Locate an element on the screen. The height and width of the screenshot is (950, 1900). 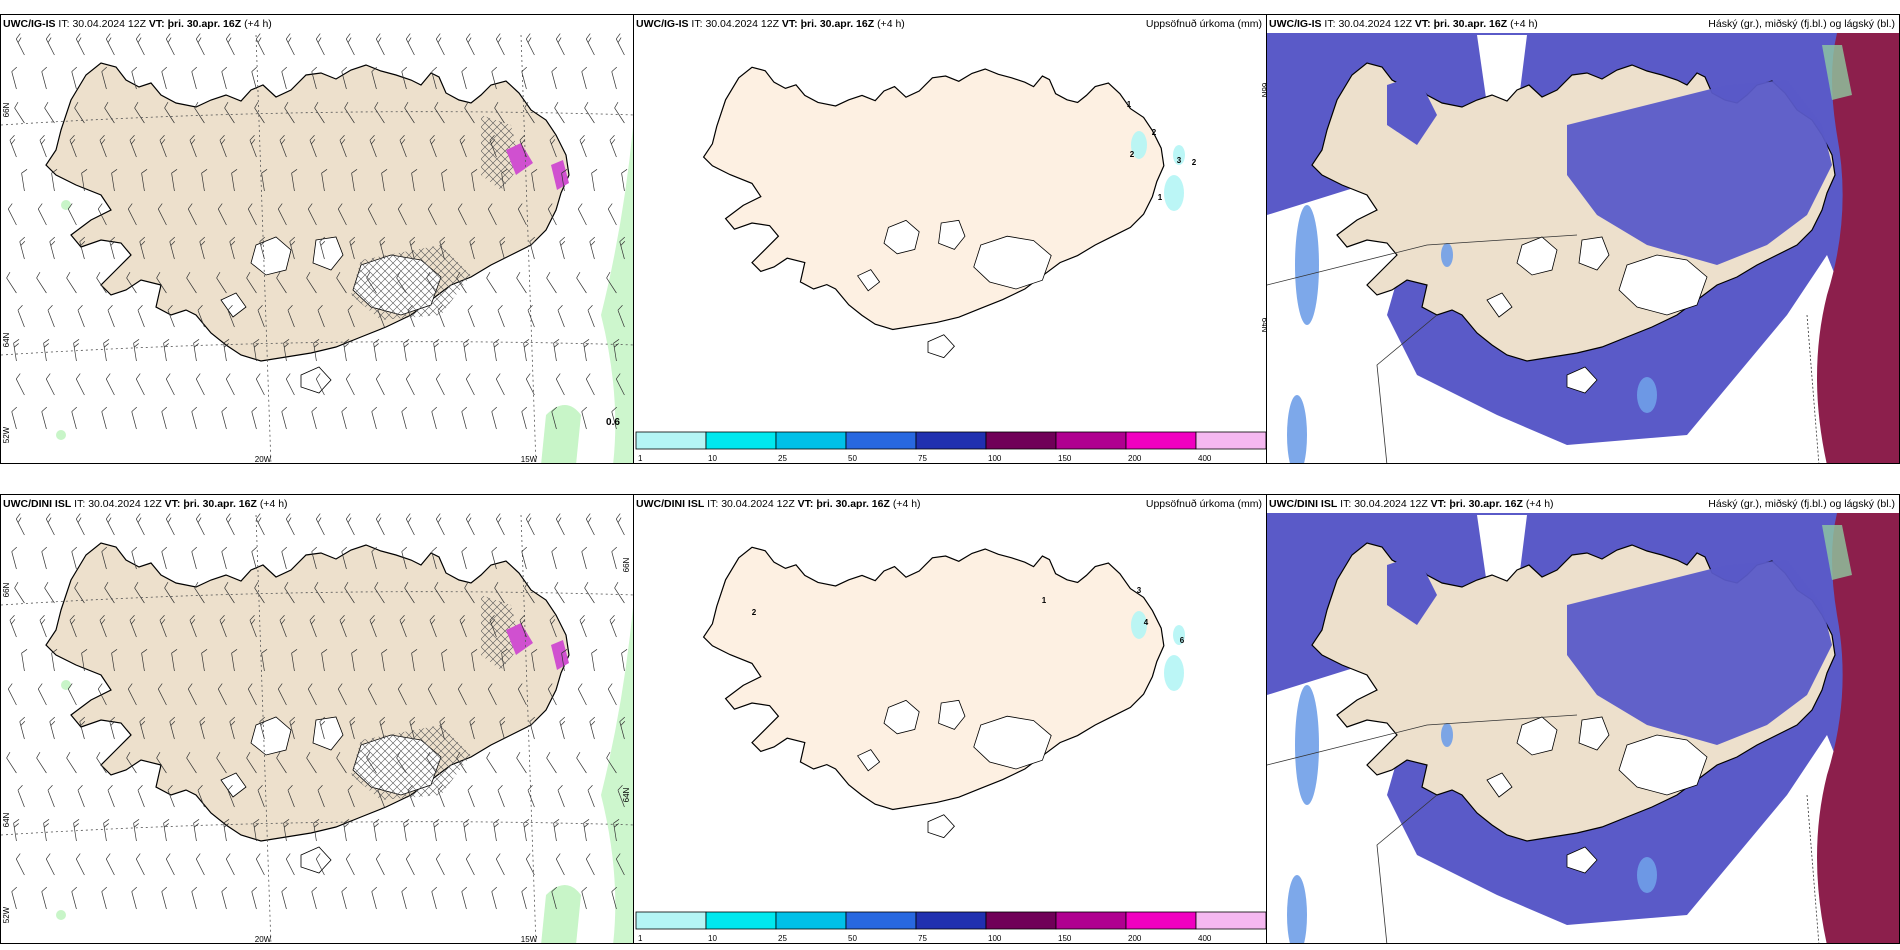
colorbar-tick-label: 25 is located at coordinates (782, 458).